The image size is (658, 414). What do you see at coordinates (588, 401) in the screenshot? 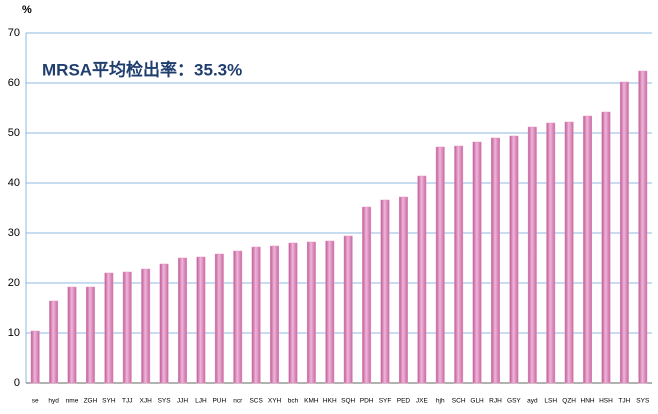
I see `x-tick-label: HNH` at bounding box center [588, 401].